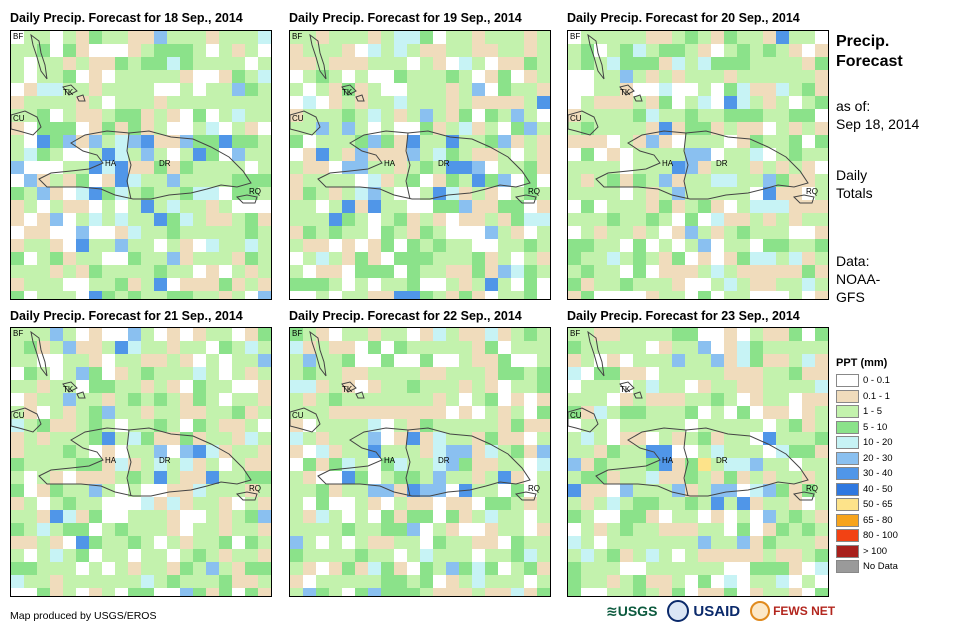  I want to click on legend-label: 5 - 10, so click(875, 427).